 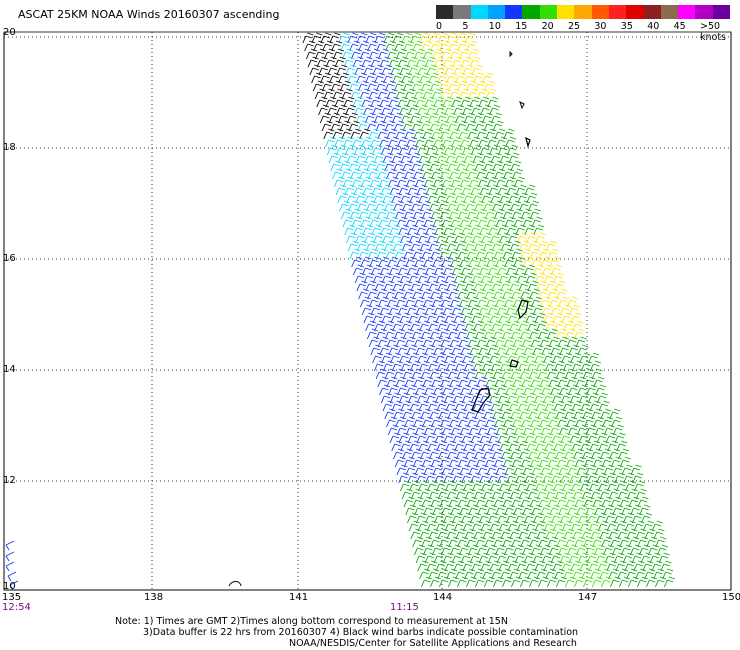 What do you see at coordinates (235, 584) in the screenshot?
I see `island-west-atoll` at bounding box center [235, 584].